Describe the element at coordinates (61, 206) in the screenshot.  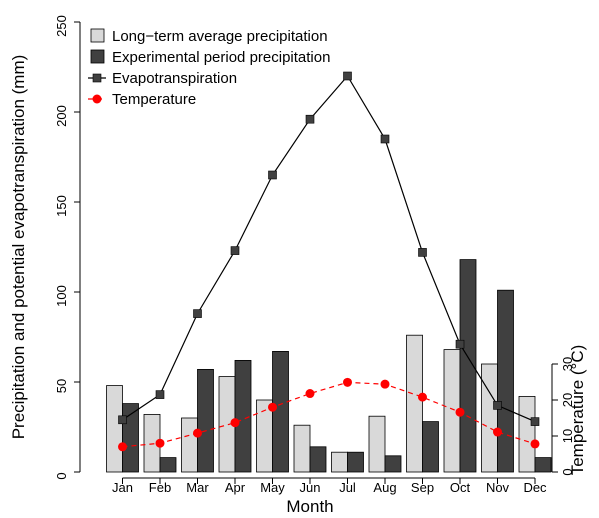
I see `left-tick-label-150: 150` at that location.